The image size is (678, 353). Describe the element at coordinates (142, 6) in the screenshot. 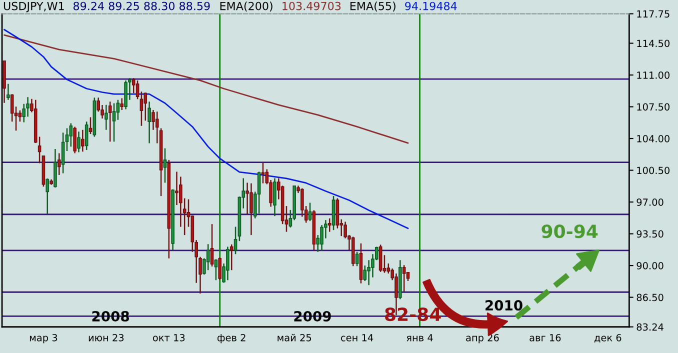

I see `text: 89.24 89.25 88.30 88.59` at that location.